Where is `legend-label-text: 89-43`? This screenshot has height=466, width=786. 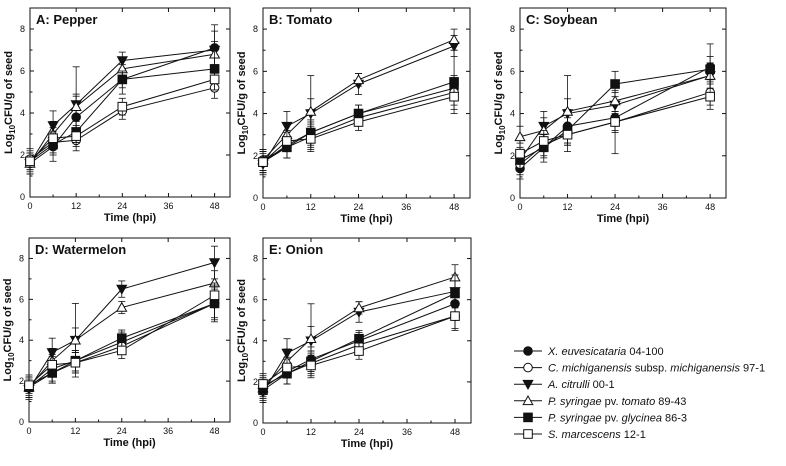
legend-label-text: 89-43 is located at coordinates (670, 402).